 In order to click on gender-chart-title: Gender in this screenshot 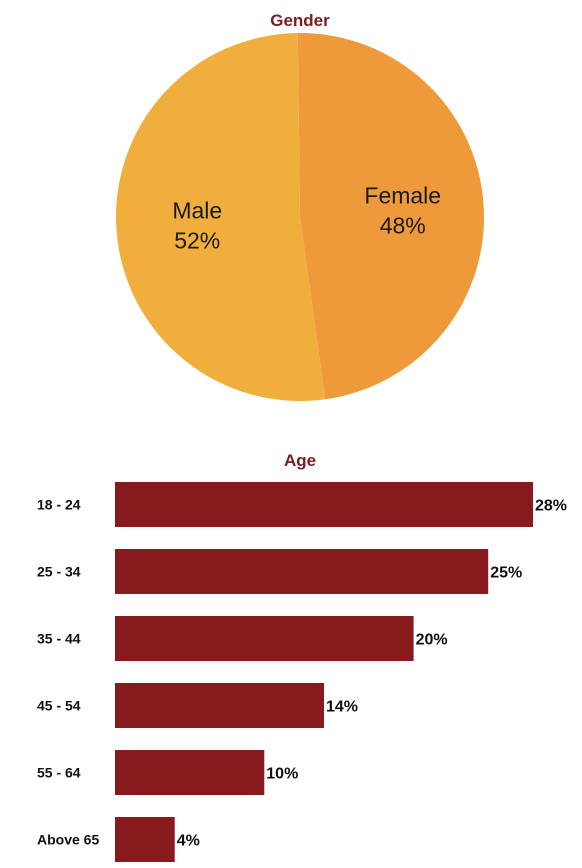, I will do `click(300, 20)`.